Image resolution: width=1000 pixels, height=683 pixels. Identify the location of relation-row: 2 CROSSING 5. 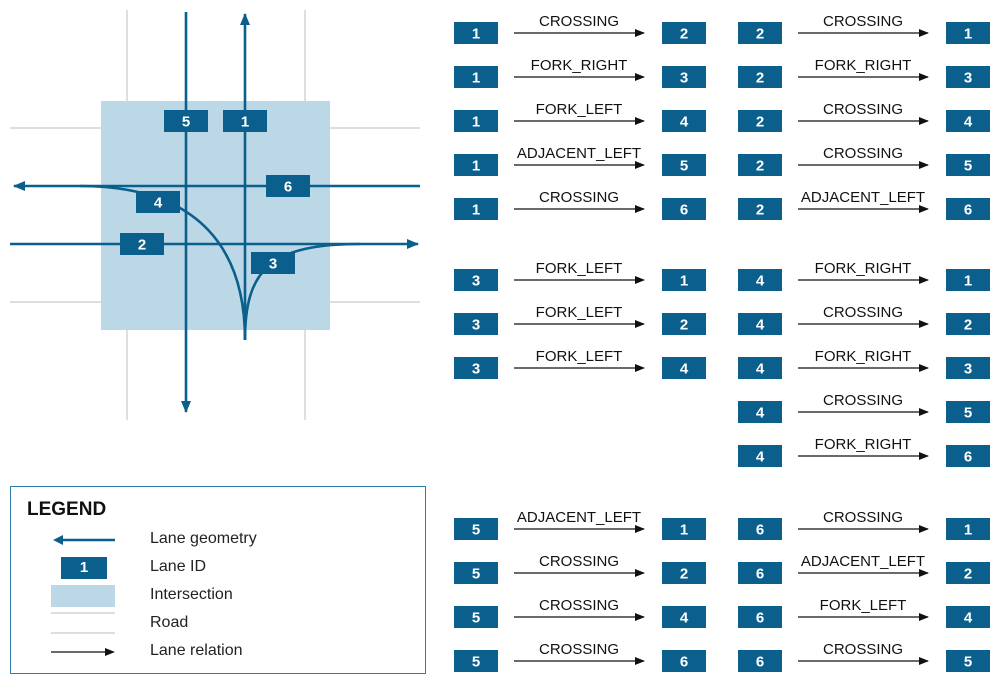
(864, 160).